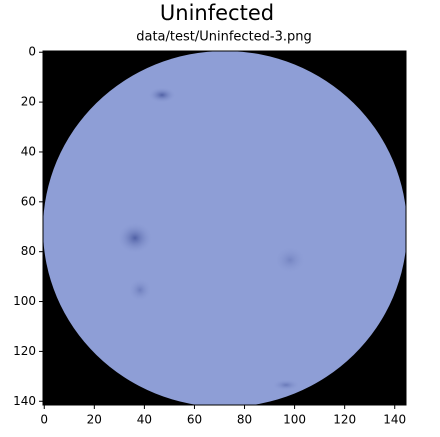  What do you see at coordinates (217, 13) in the screenshot?
I see `chart-title: Uninfected` at bounding box center [217, 13].